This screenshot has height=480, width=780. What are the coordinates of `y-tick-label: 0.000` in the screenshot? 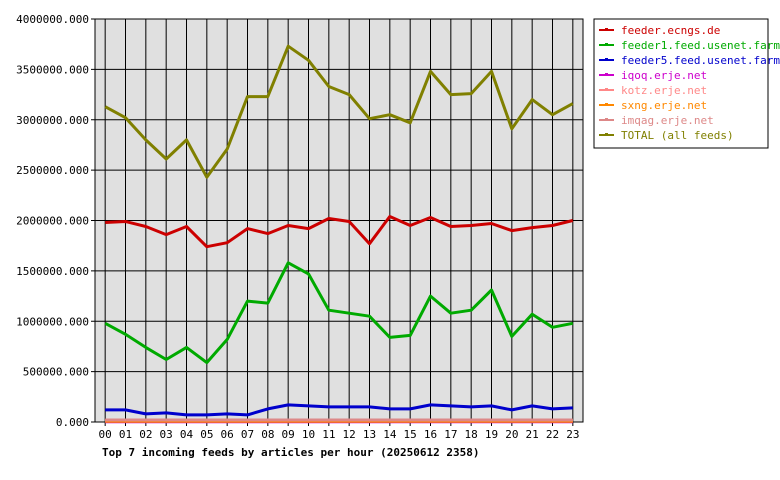 It's located at (72, 422).